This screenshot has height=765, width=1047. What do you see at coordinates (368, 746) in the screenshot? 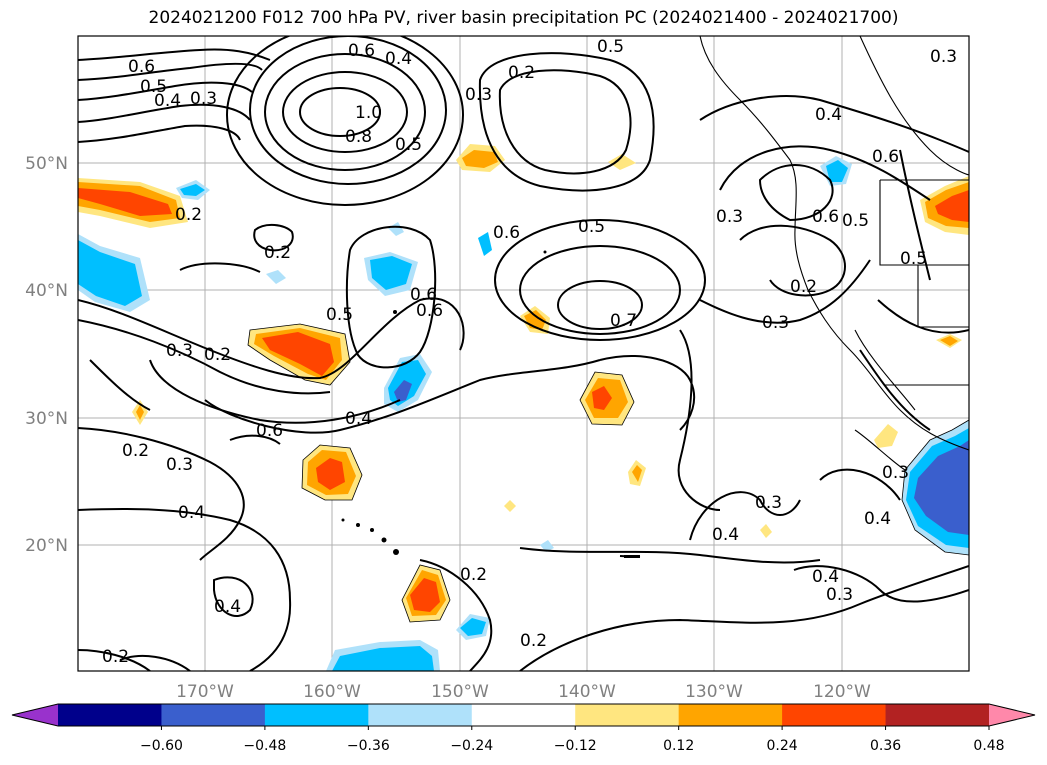
I see `colorbar-tick-label: −0.36` at bounding box center [368, 746].